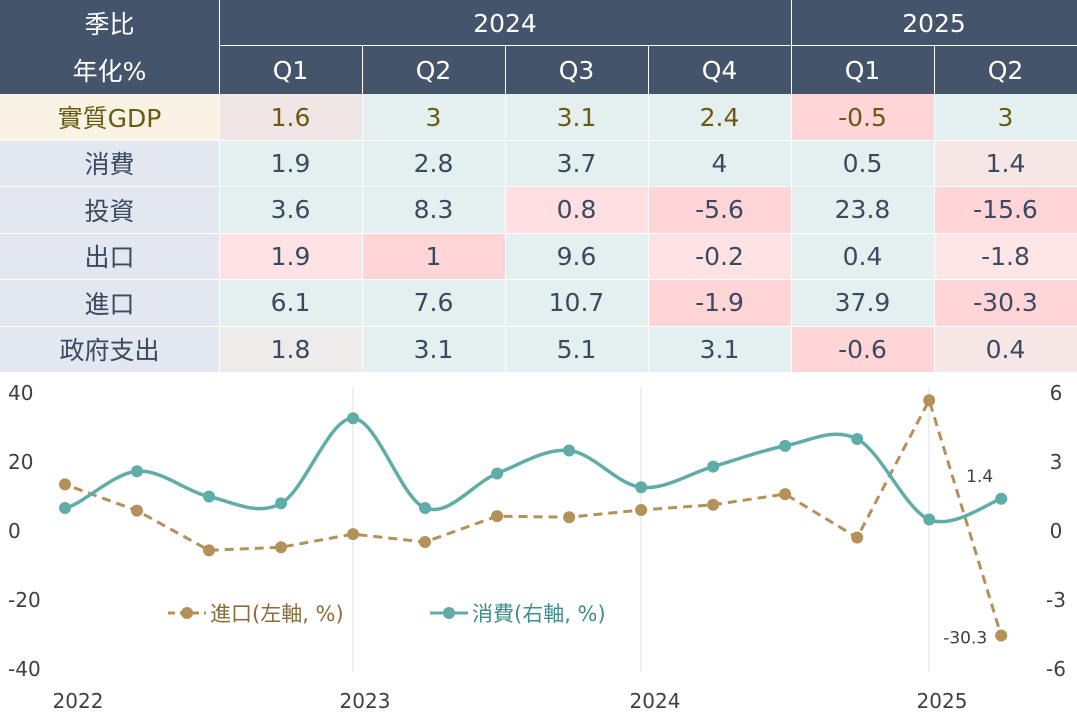 The width and height of the screenshot is (1077, 718). I want to click on table-cell-text: -0.6, so click(862, 349).